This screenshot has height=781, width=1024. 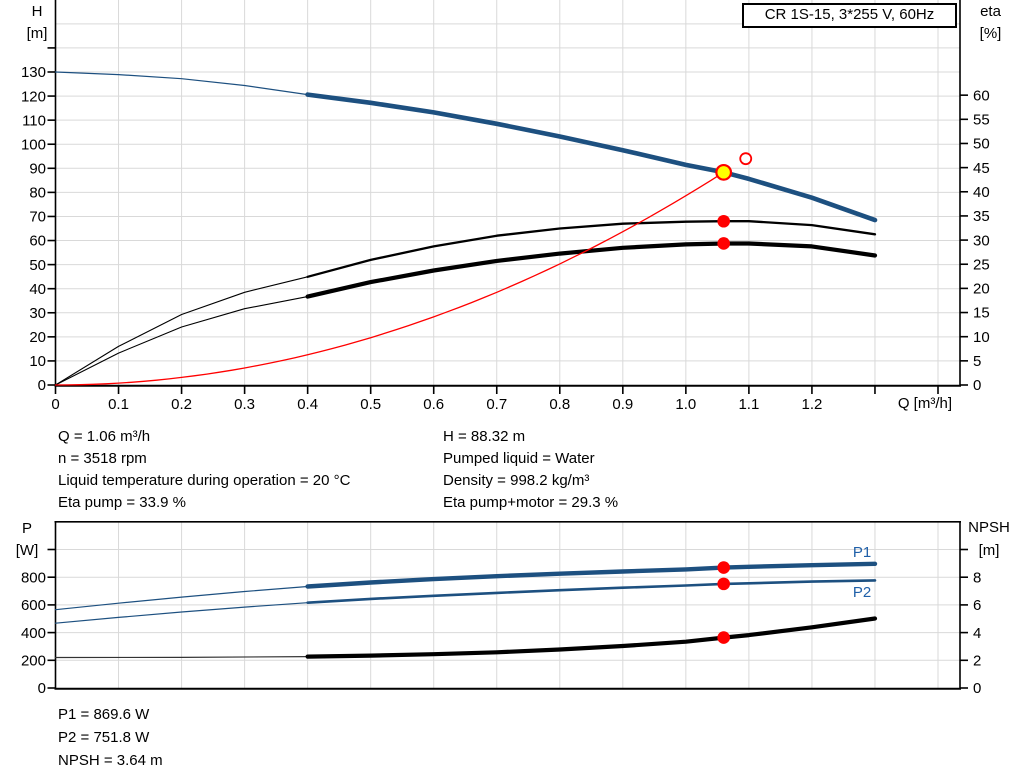 I want to click on p2-curve-thin, so click(x=181, y=613).